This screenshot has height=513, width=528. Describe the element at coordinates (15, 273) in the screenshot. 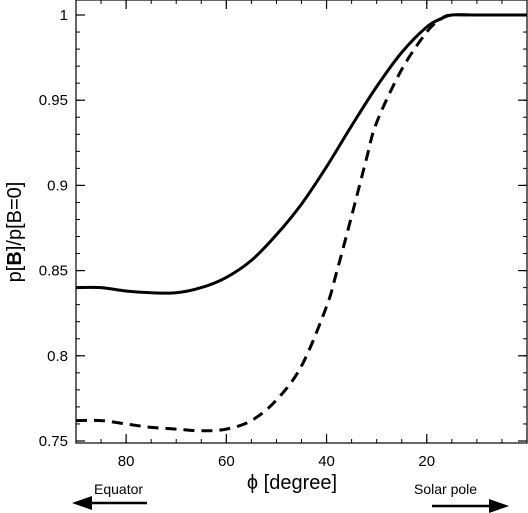

I see `y-axis-label-part1: p[` at that location.